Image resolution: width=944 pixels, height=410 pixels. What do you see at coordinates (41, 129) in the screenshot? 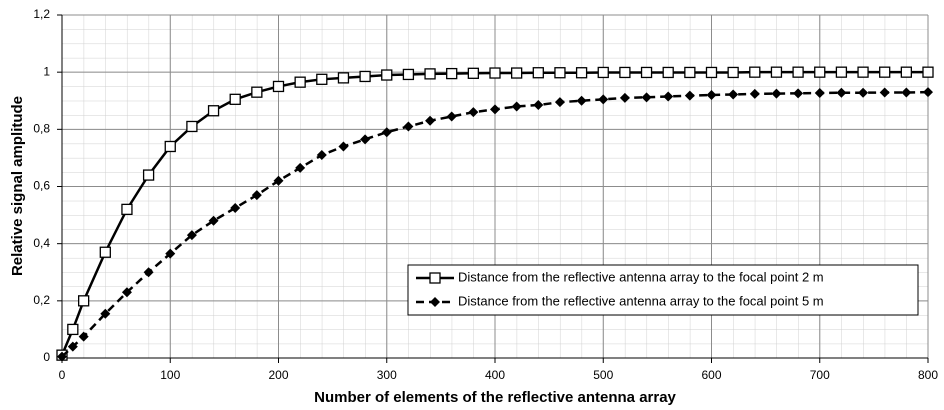
I see `y-tick-label: 0,8` at bounding box center [41, 129].